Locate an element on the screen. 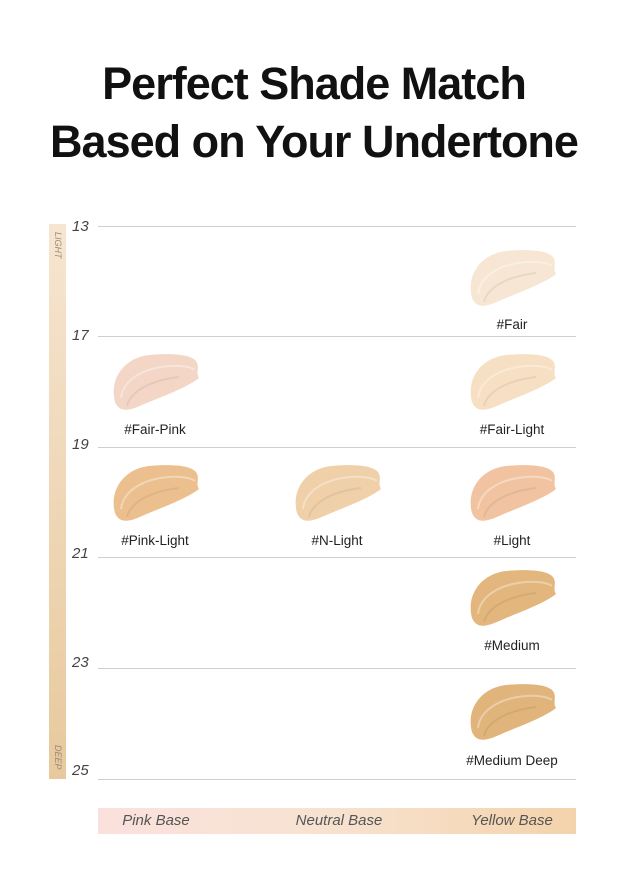 This screenshot has height=879, width=628. shade-swatch-medium is located at coordinates (512, 599).